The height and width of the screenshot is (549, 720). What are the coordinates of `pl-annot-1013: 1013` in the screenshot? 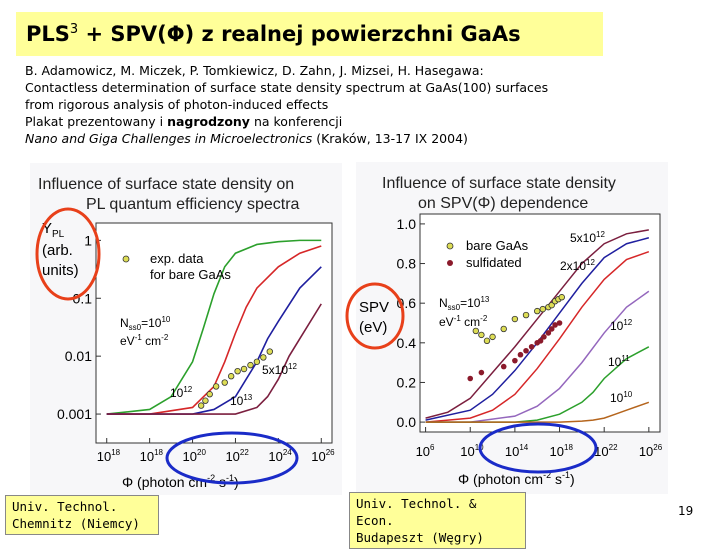 It's located at (241, 400).